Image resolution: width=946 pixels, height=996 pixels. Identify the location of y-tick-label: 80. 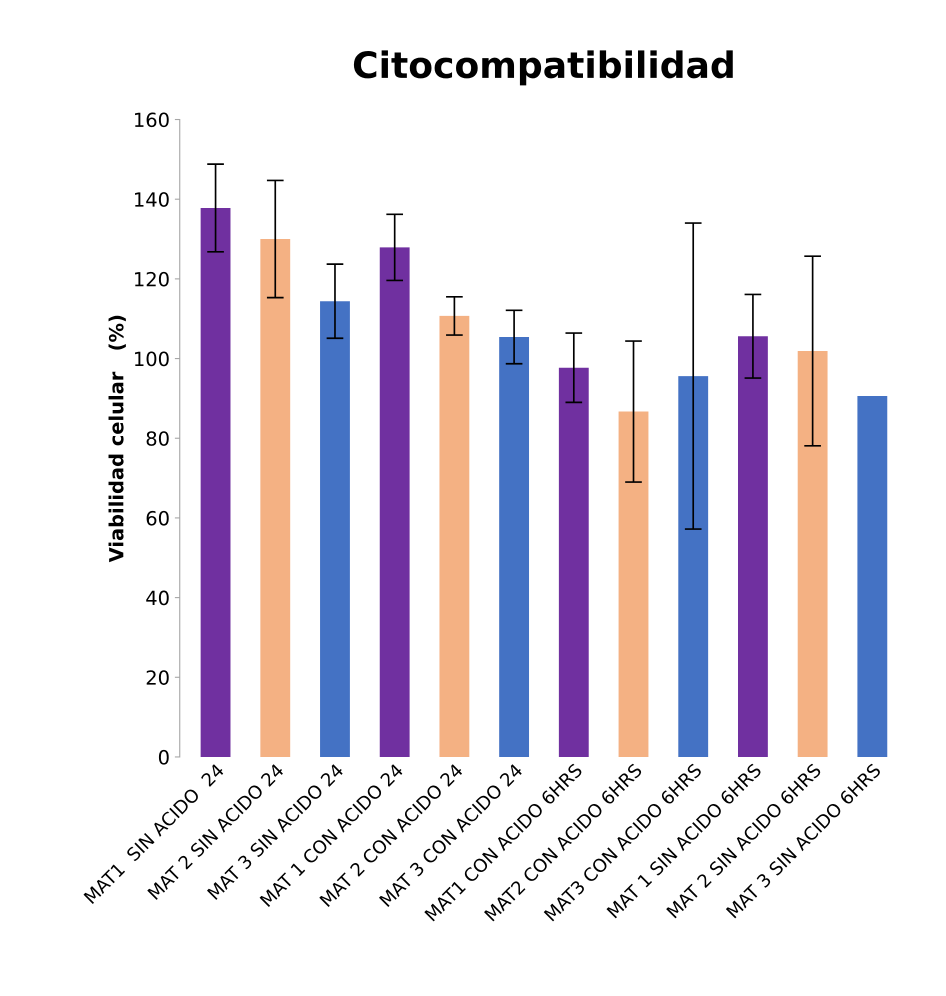
(157, 438).